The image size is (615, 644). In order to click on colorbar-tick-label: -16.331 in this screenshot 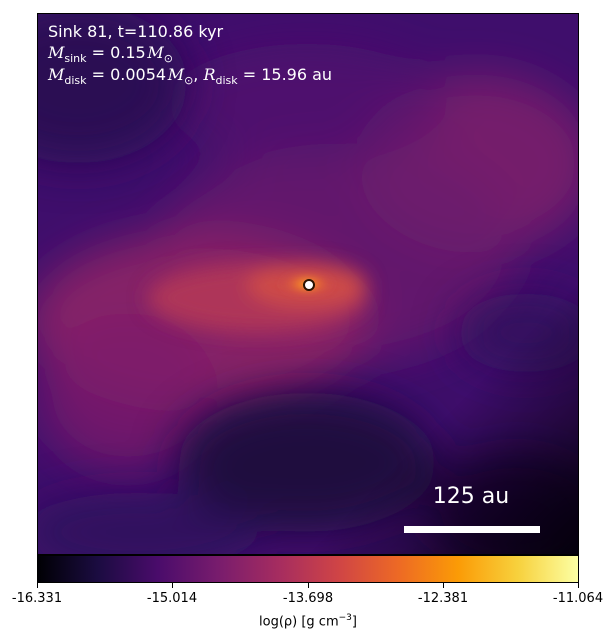, I will do `click(37, 598)`.